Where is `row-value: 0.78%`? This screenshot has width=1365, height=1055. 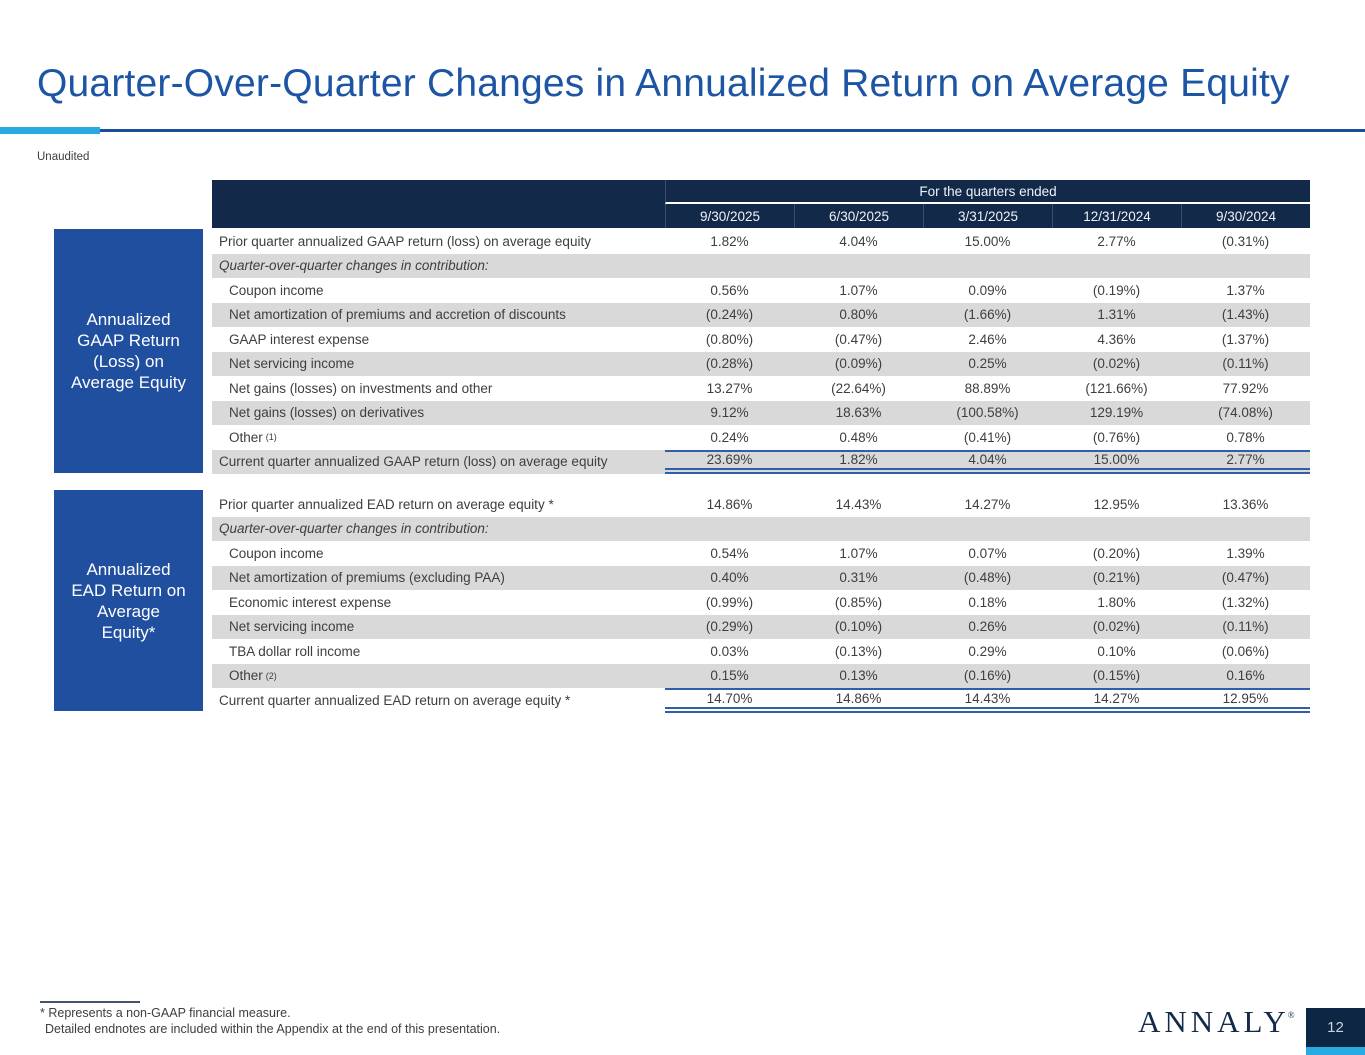 row-value: 0.78% is located at coordinates (1245, 437).